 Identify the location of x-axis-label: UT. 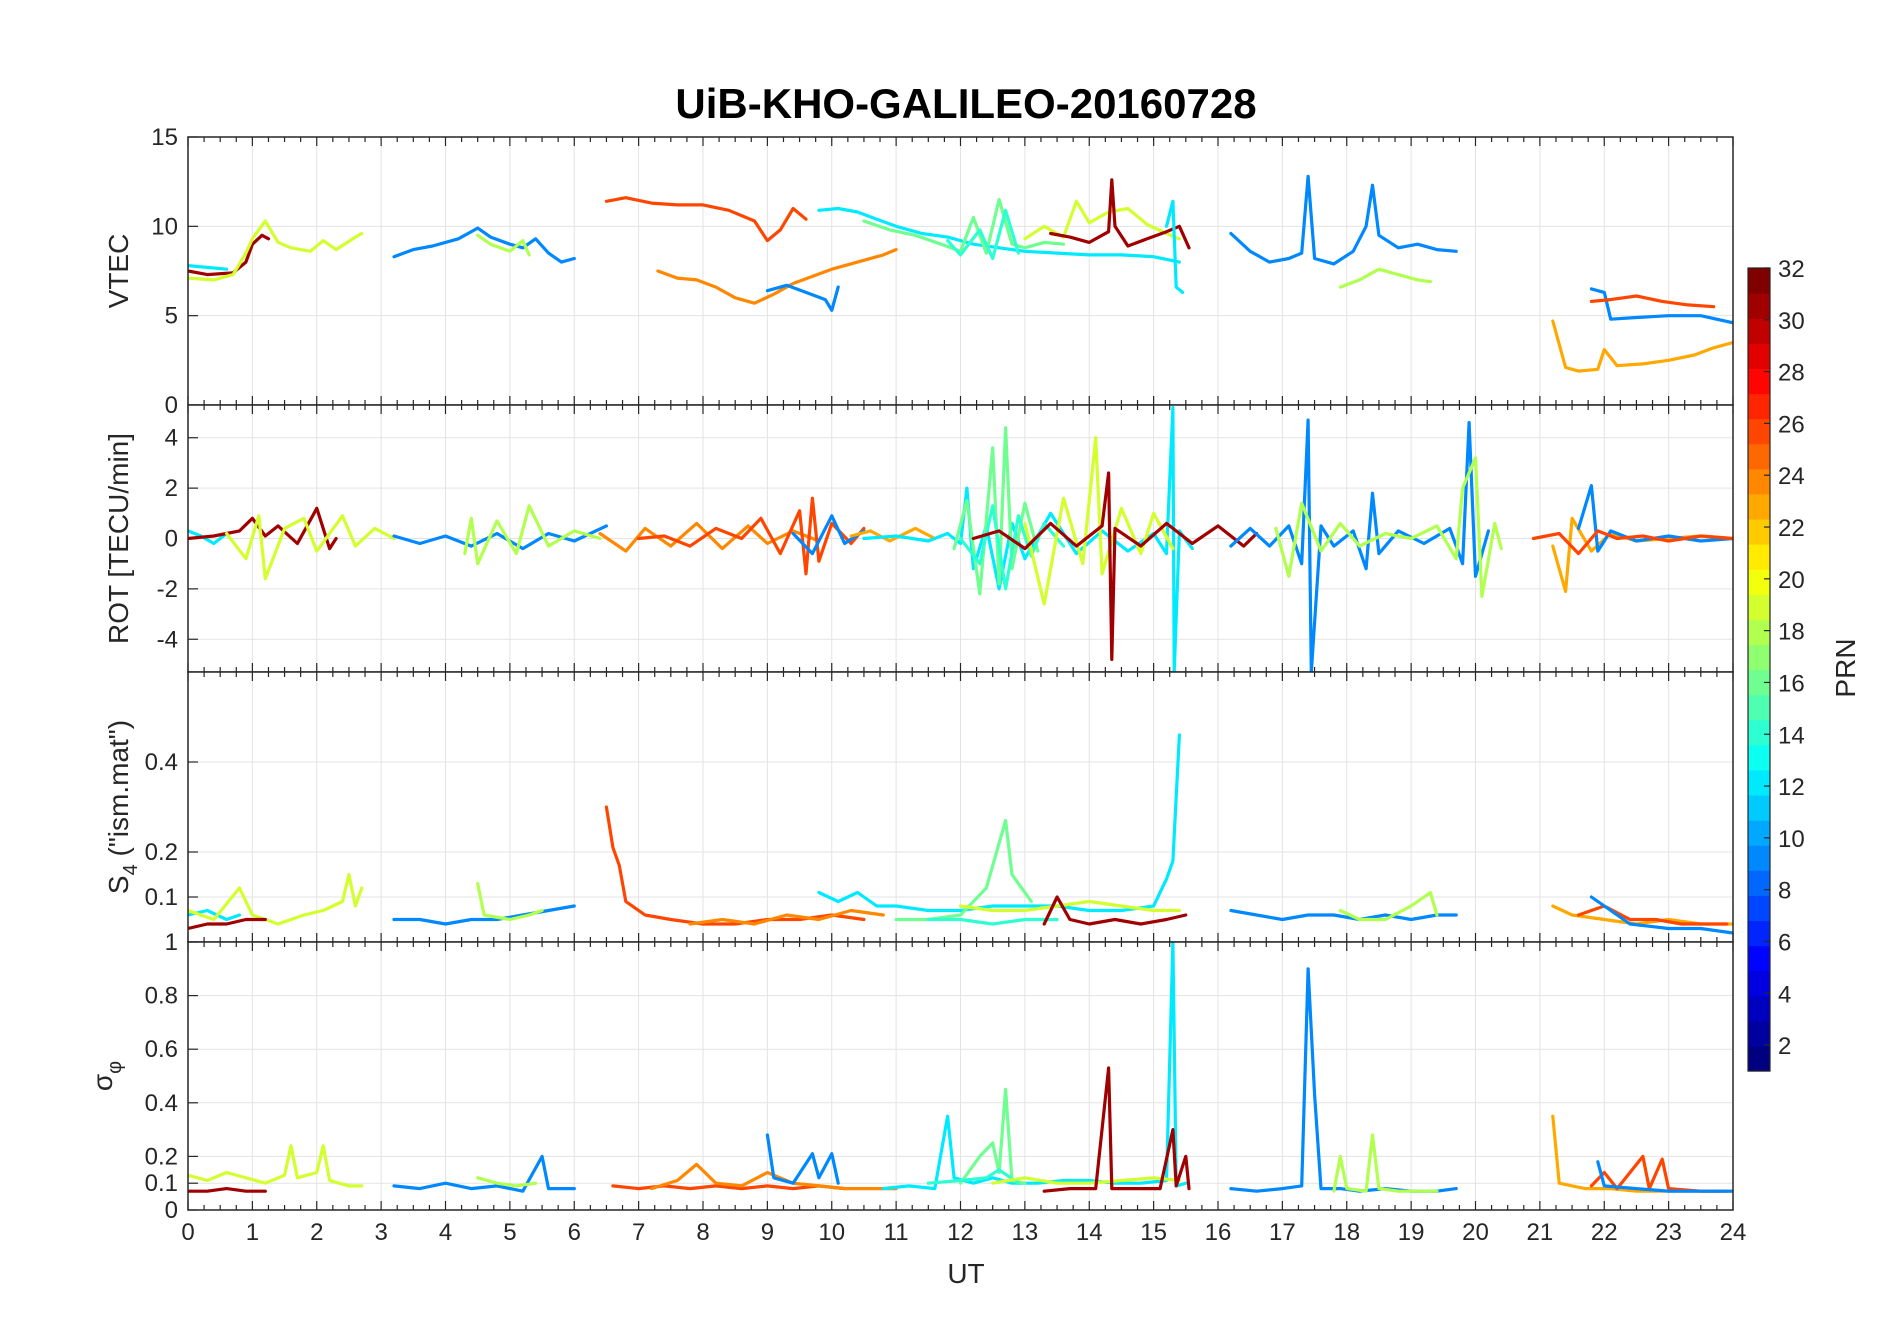
(965, 1273).